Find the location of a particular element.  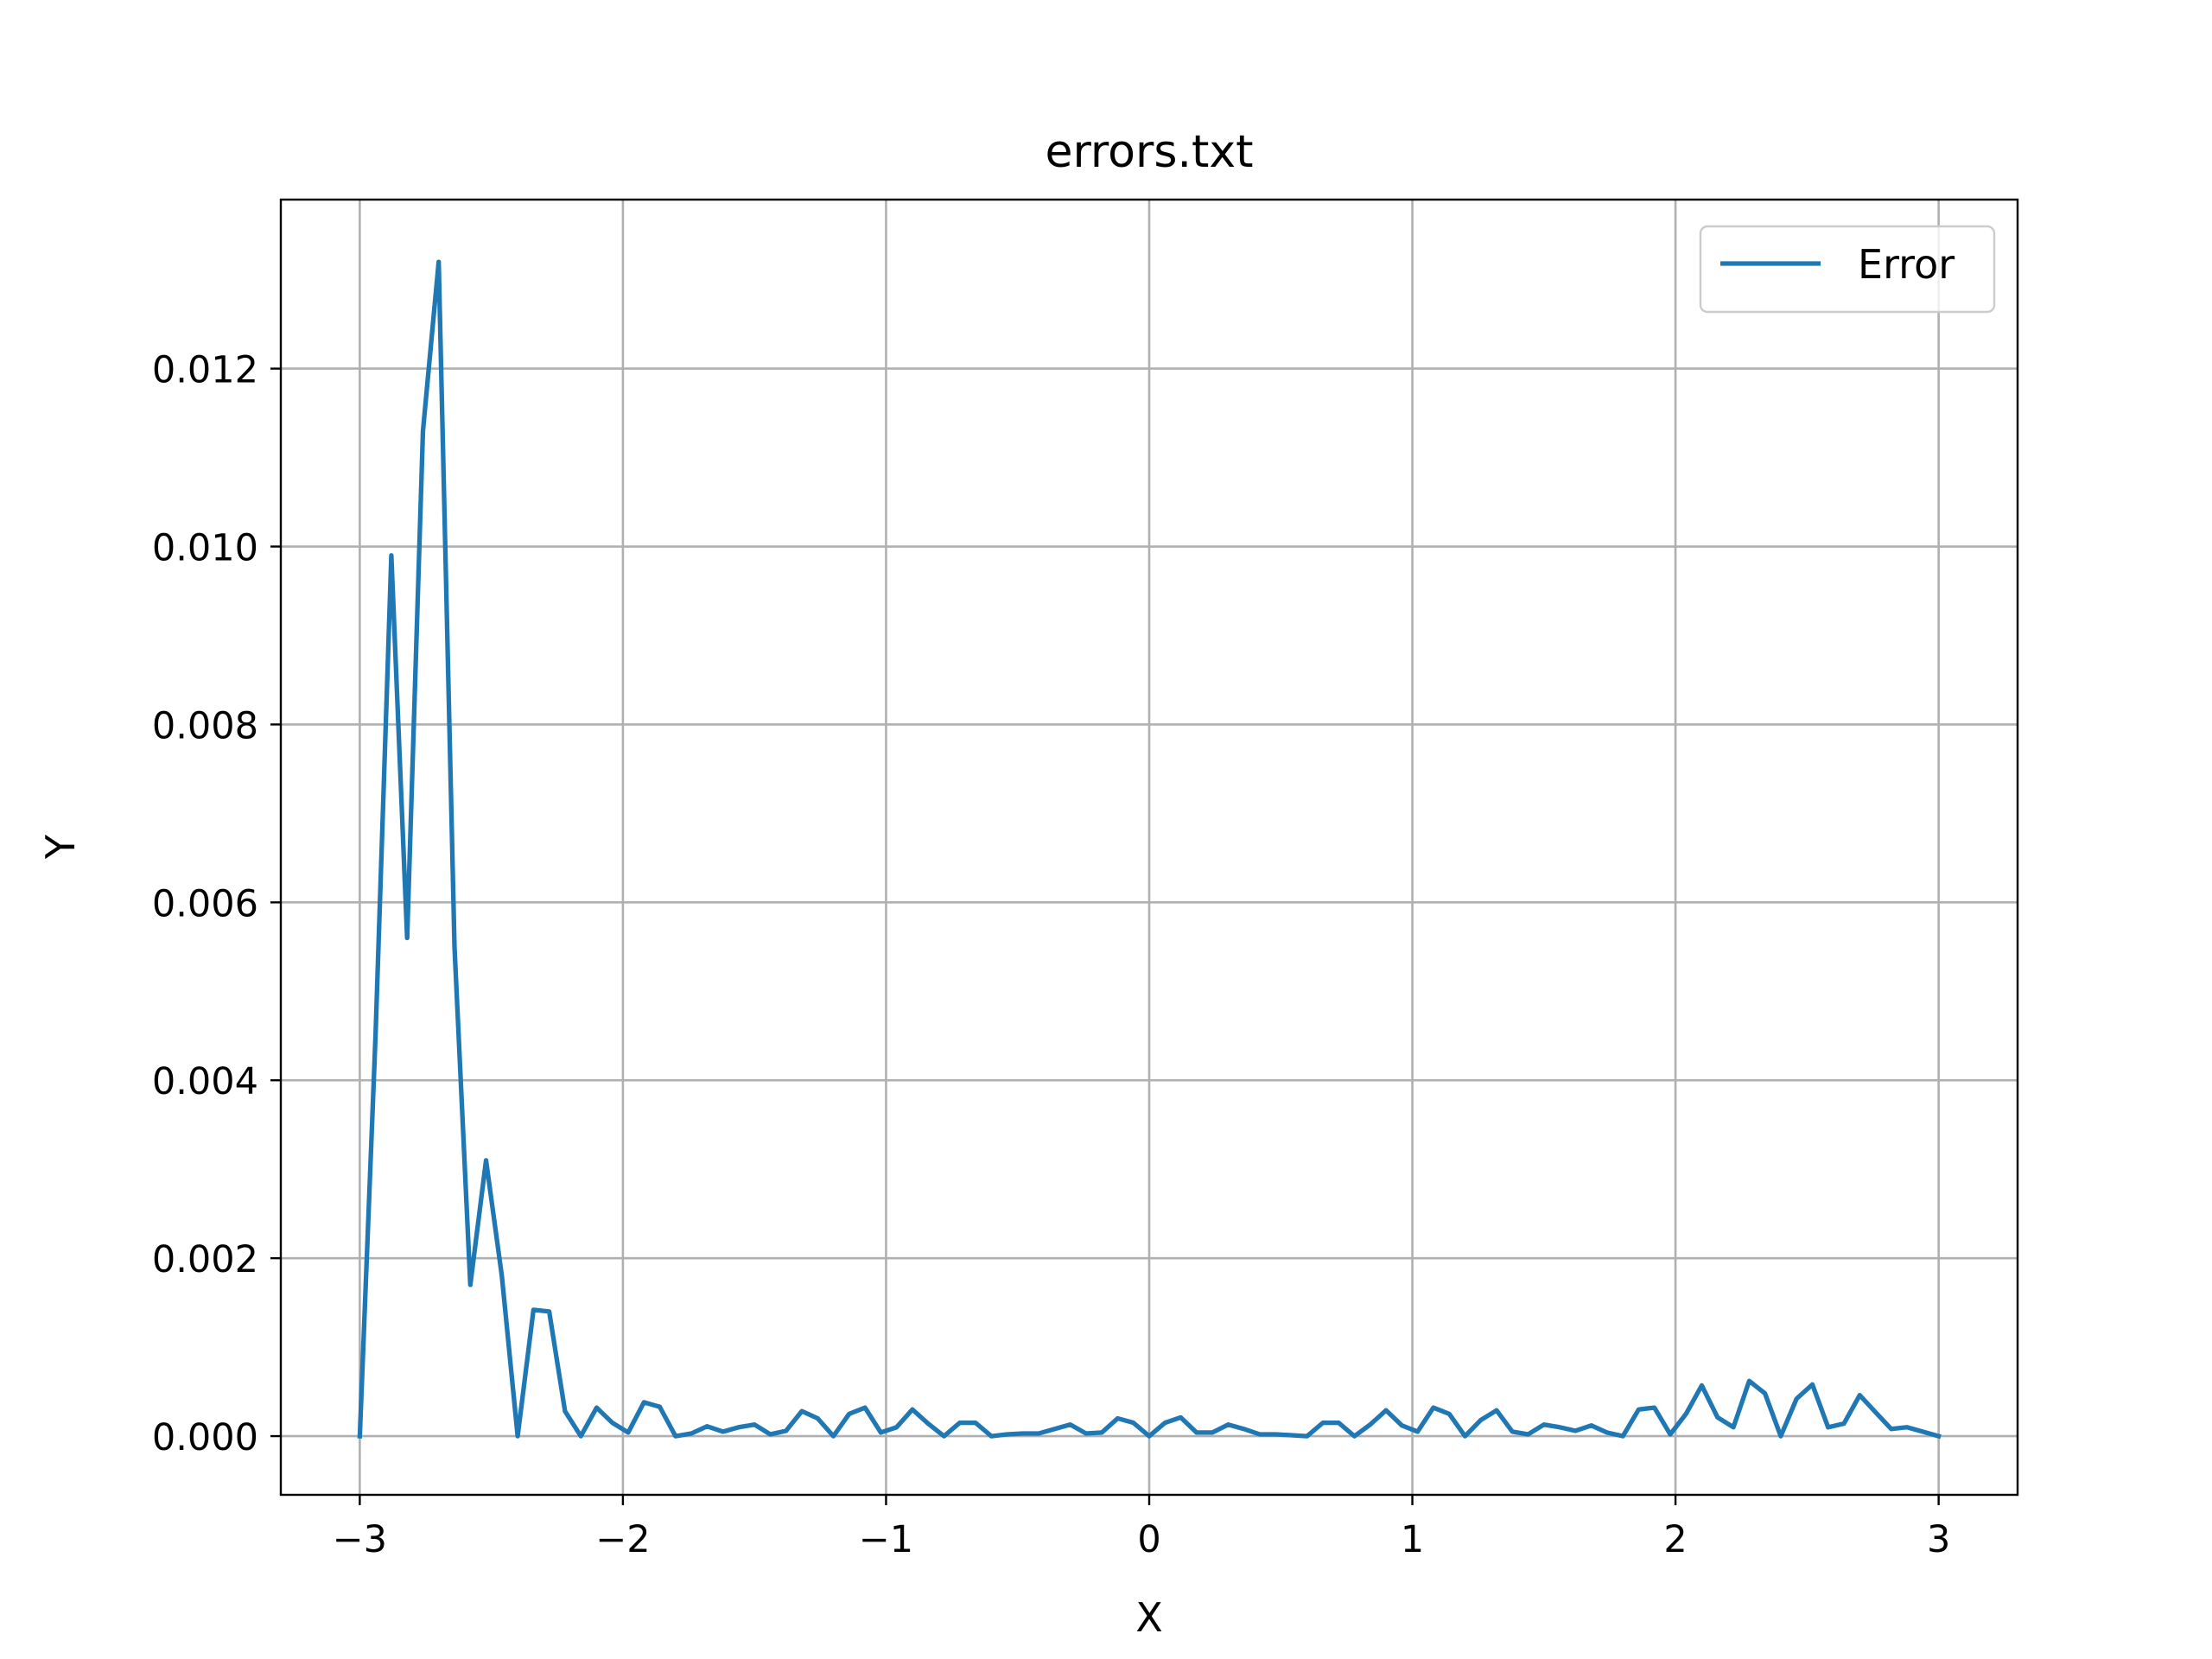

y-tick-label: 0.006 is located at coordinates (205, 903).